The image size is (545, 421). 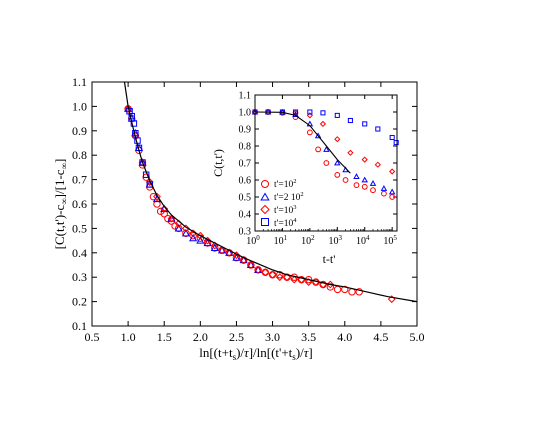 I want to click on inset-y-tick-label: 0.7, so click(x=245, y=164).